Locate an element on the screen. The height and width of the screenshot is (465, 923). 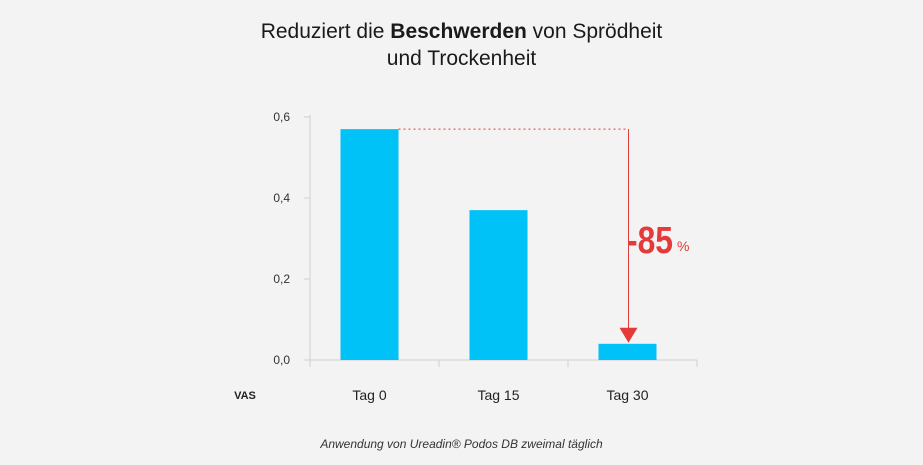
x-tick-label: Tag 15 is located at coordinates (498, 395).